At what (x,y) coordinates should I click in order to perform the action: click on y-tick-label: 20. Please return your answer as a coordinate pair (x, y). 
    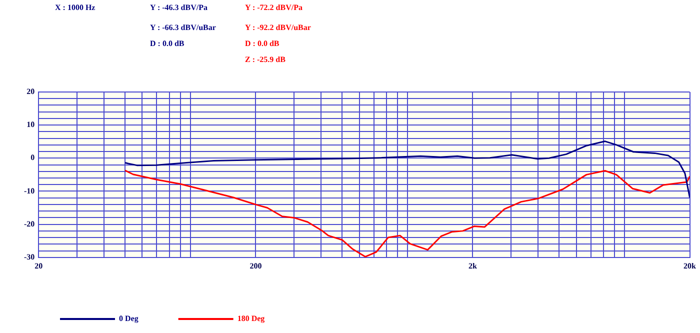
    Looking at the image, I should click on (30, 91).